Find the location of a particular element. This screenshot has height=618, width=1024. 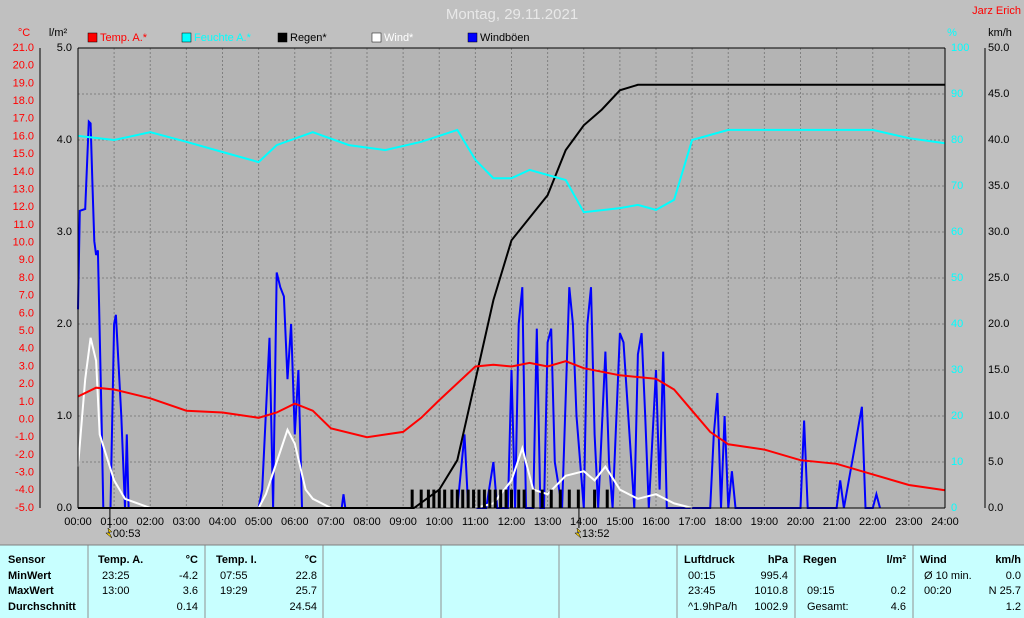

table-cell: 1010.8 is located at coordinates (771, 591).